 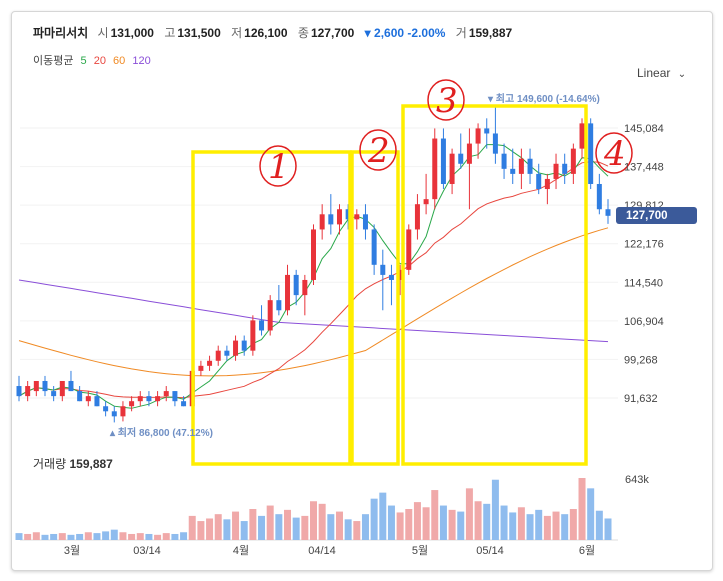 What do you see at coordinates (447, 101) in the screenshot?
I see `highlight-label: 3` at bounding box center [447, 101].